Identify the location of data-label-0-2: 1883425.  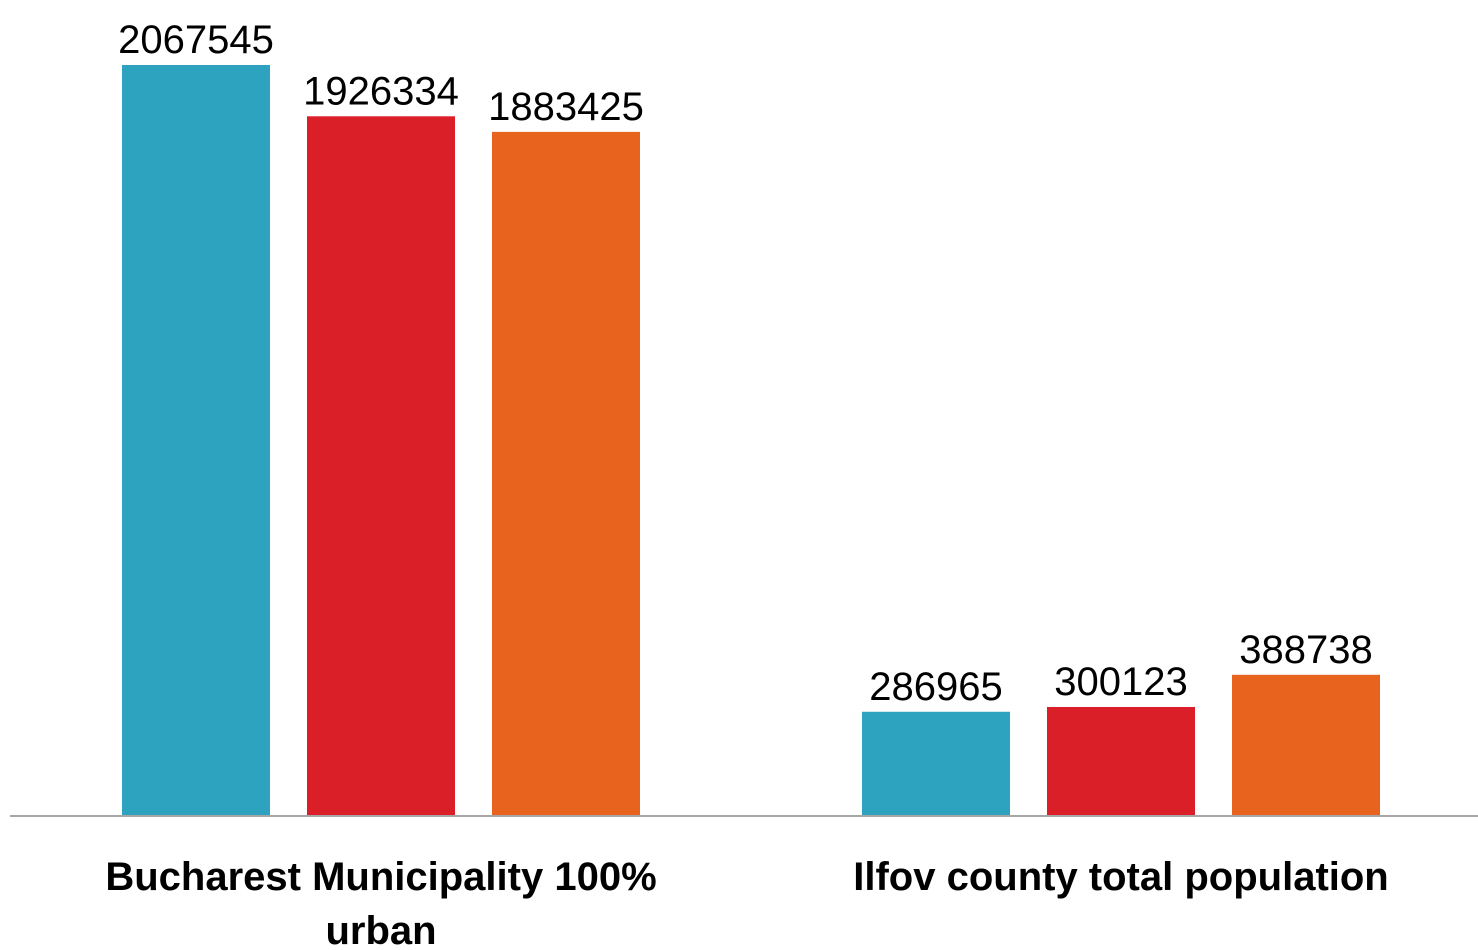
(566, 107).